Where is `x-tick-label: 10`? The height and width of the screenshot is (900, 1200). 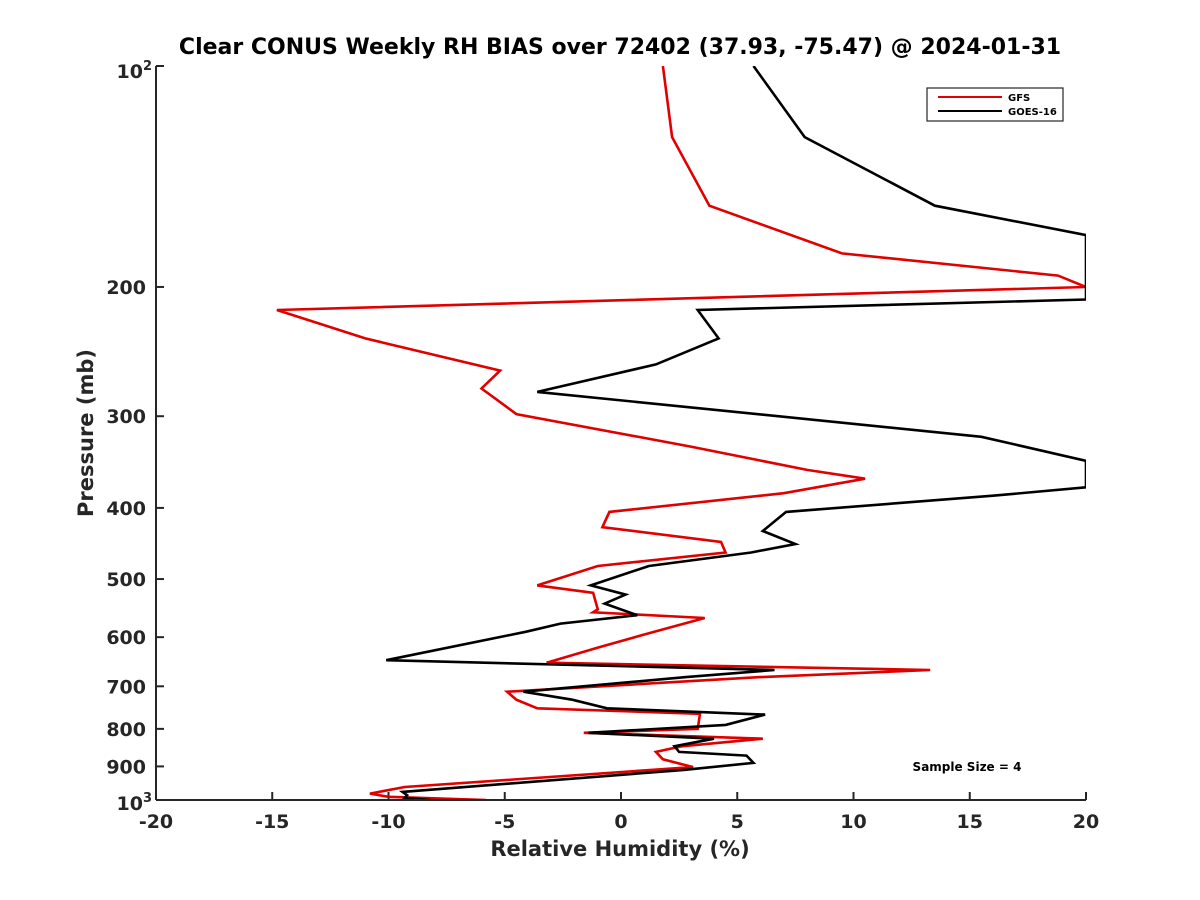 x-tick-label: 10 is located at coordinates (853, 822).